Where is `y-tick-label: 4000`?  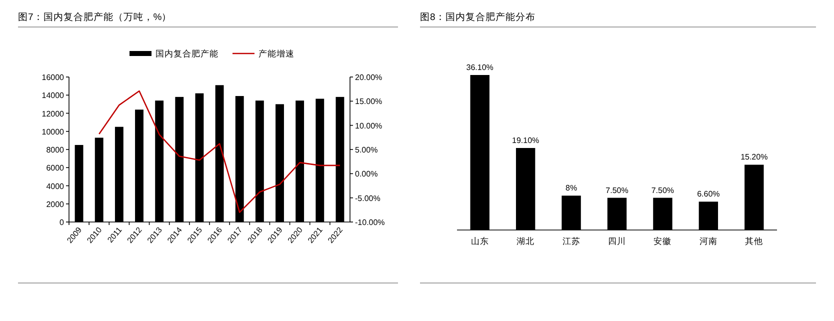 y-tick-label: 4000 is located at coordinates (55, 186).